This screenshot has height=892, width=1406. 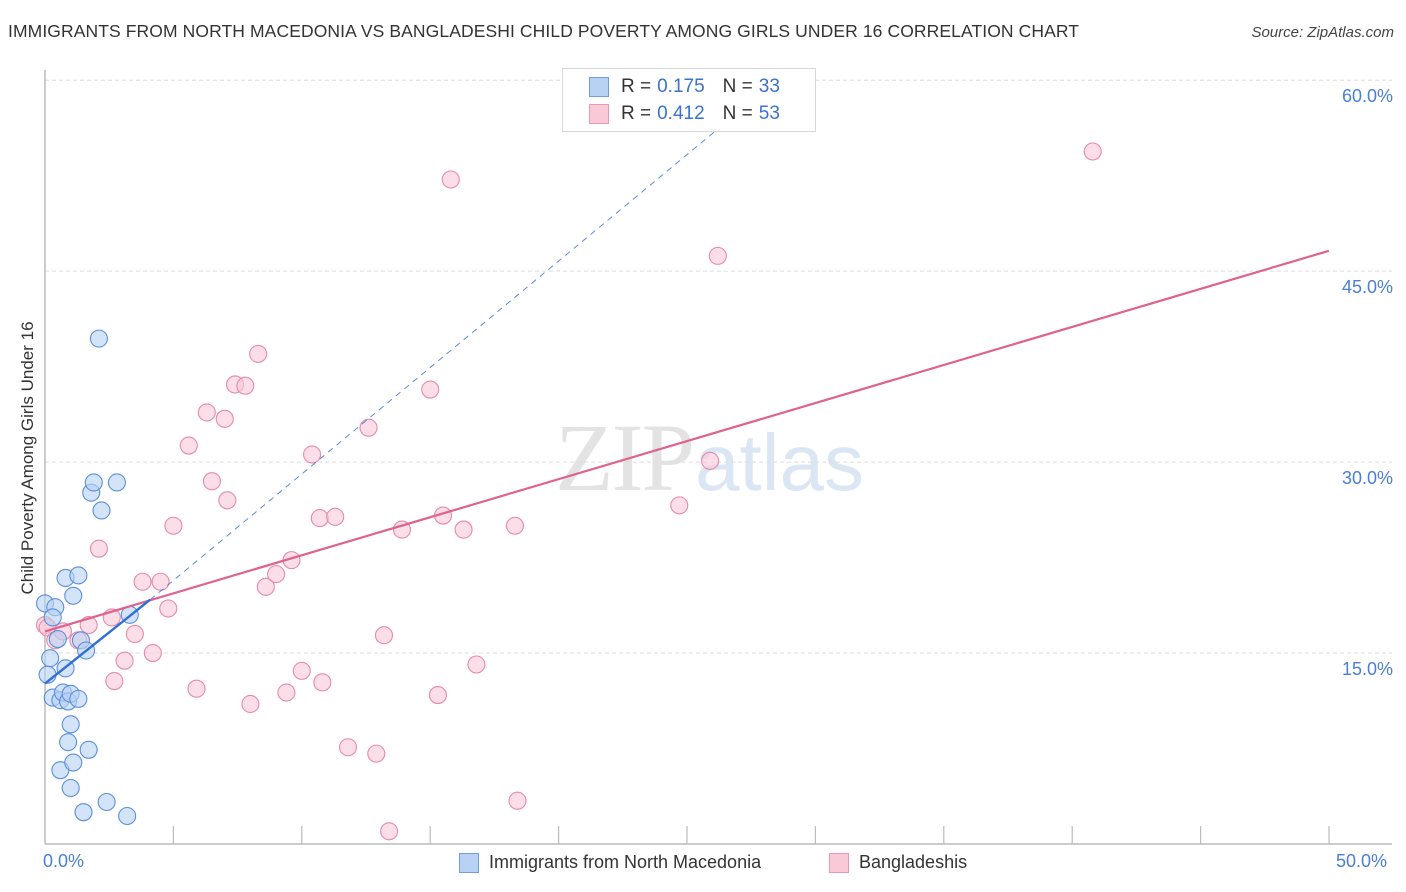 What do you see at coordinates (625, 862) in the screenshot?
I see `legend-label: Immigrants from North Macedonia` at bounding box center [625, 862].